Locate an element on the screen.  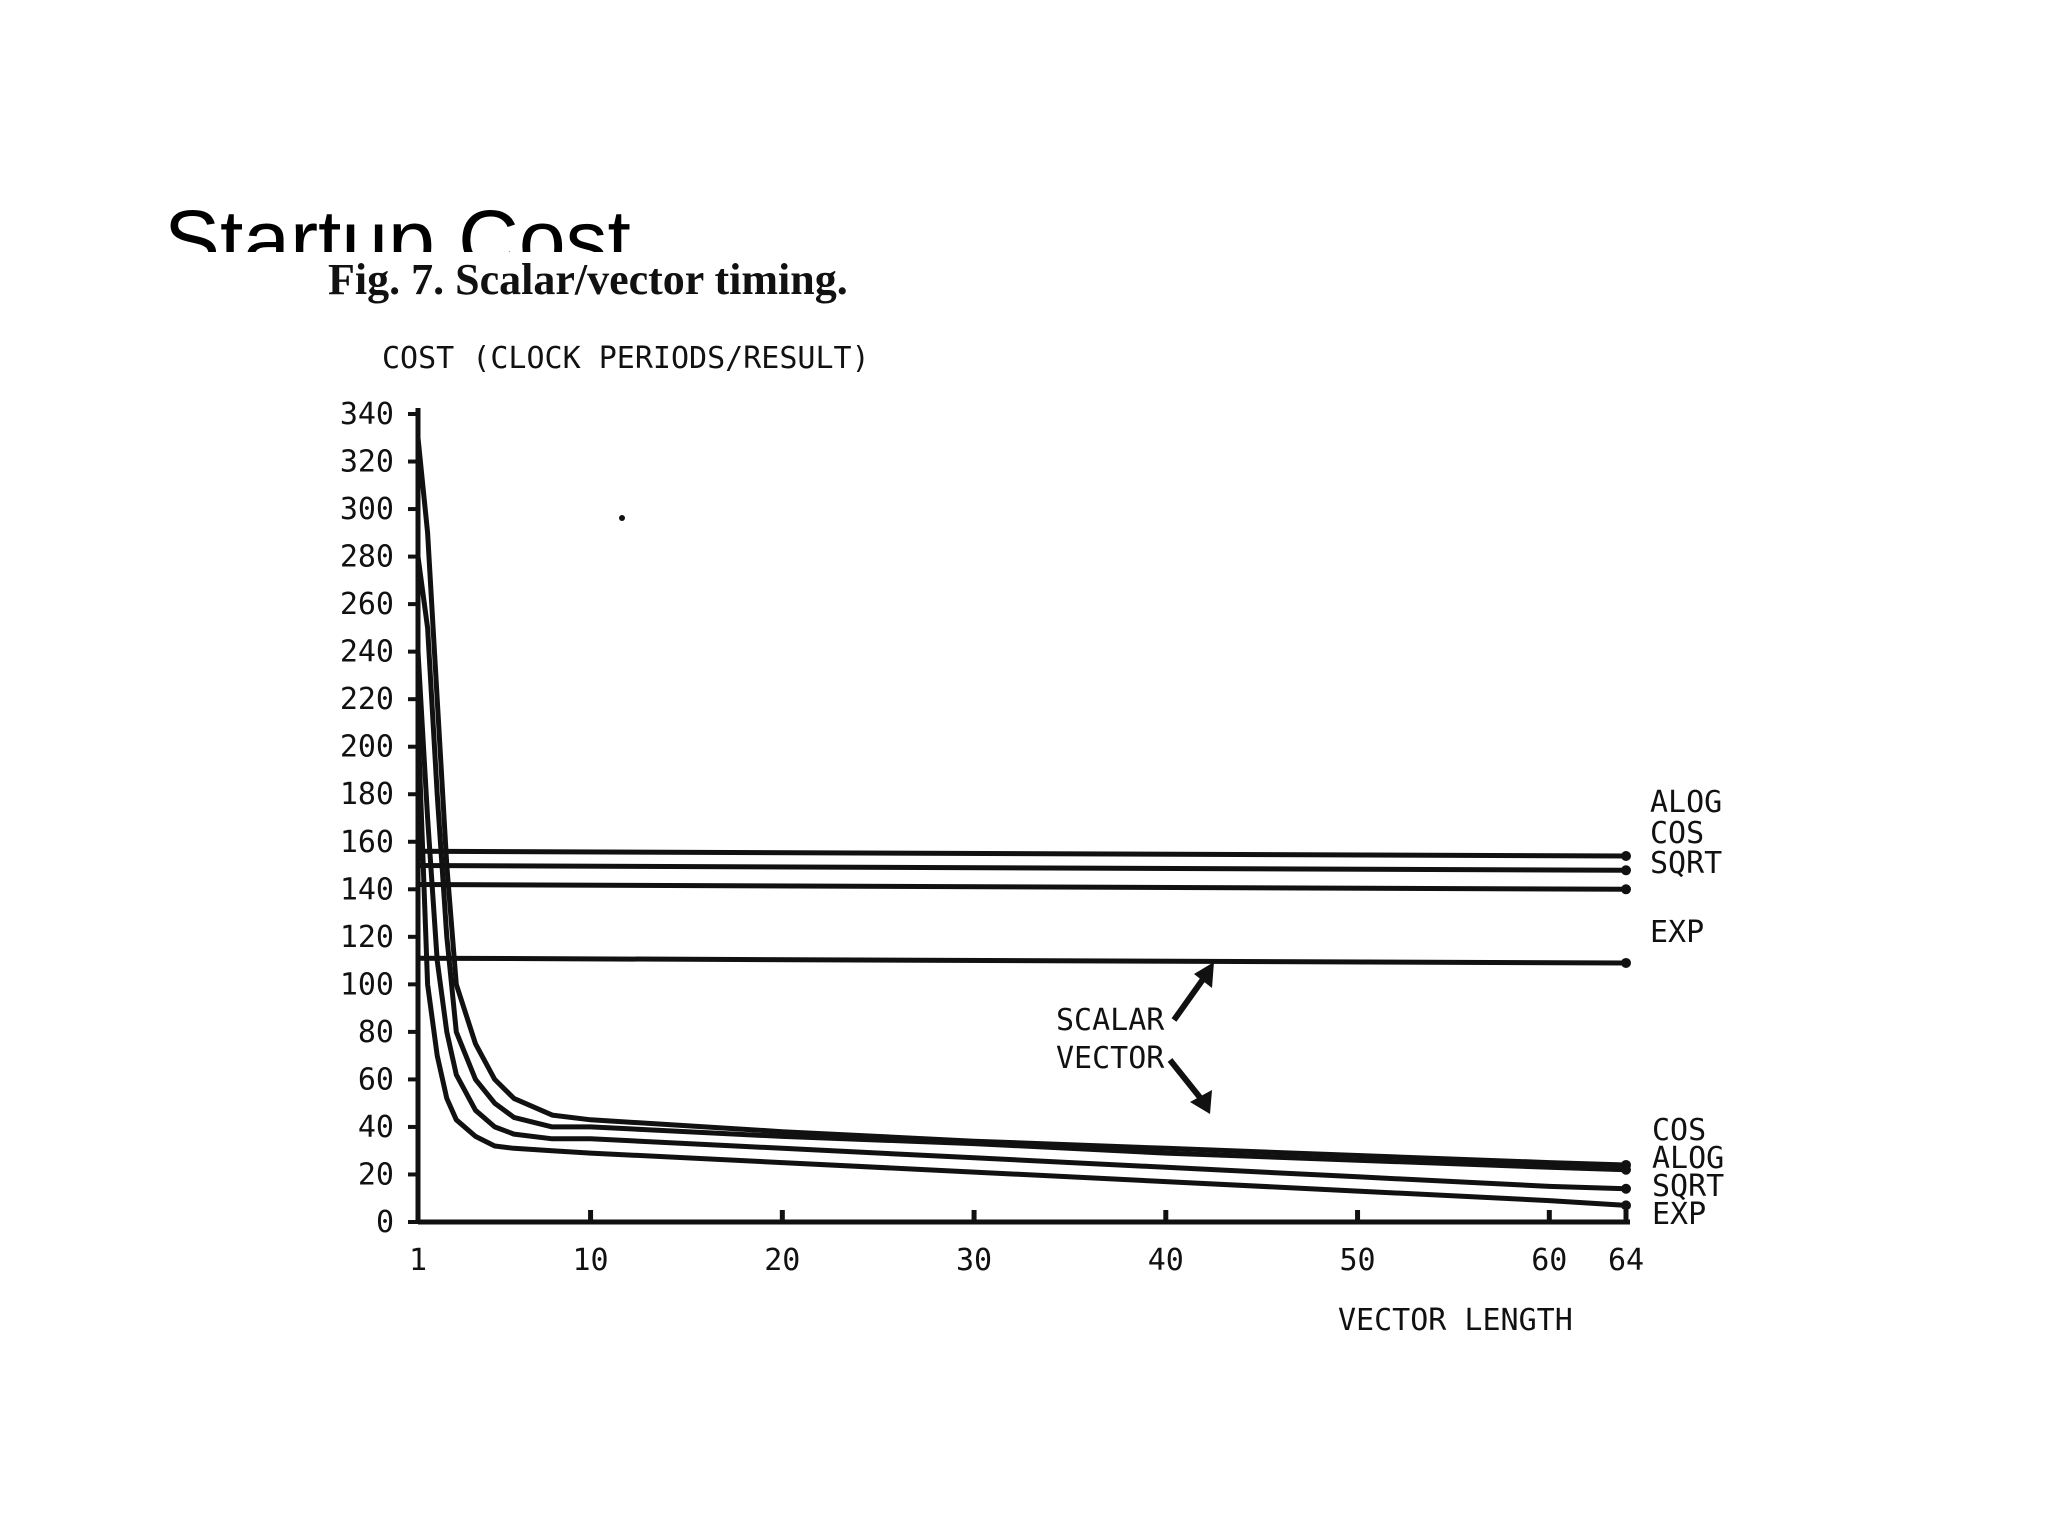
y-axis-label: COST (CLOCK PERIODS/RESULT) is located at coordinates (626, 358).